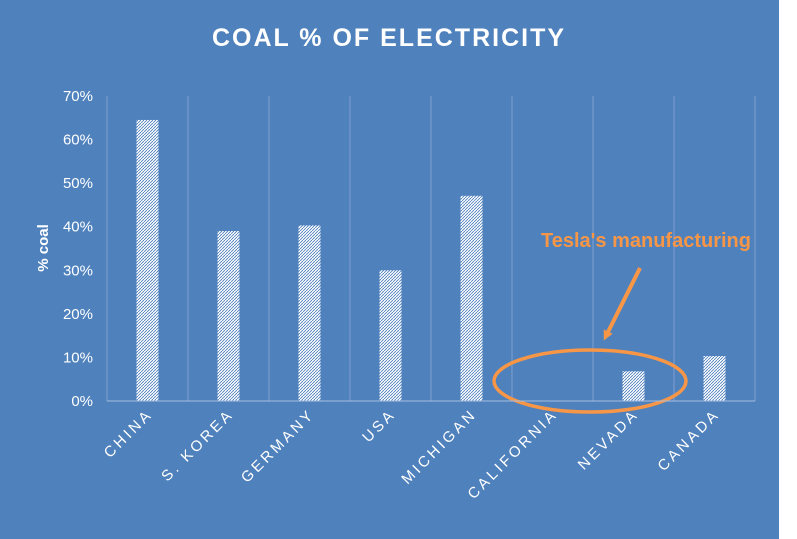 The width and height of the screenshot is (797, 539). Describe the element at coordinates (439, 447) in the screenshot. I see `x-tick-label: MICHIGAN` at that location.